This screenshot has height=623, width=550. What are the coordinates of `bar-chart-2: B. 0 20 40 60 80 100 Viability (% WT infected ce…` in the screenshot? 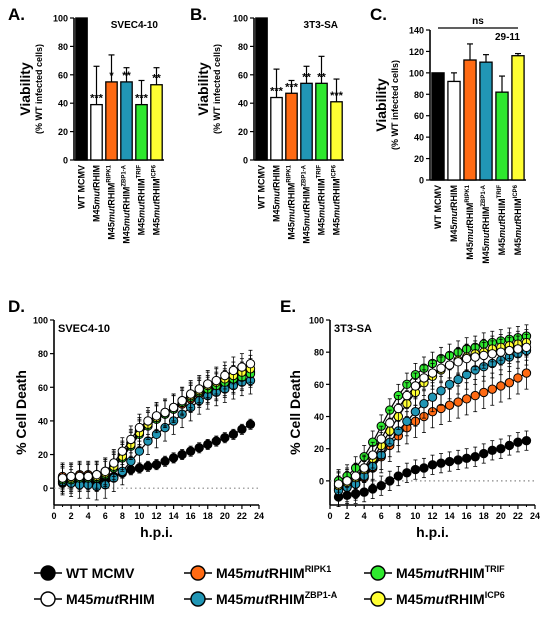 It's located at (267, 124).